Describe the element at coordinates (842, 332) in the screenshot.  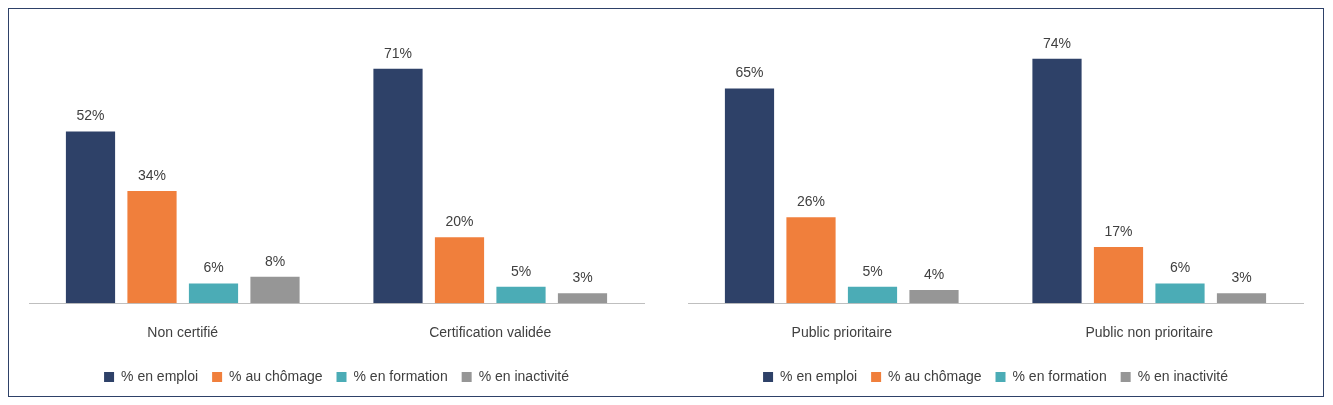
I see `x-tick-label: Public prioritaire` at that location.